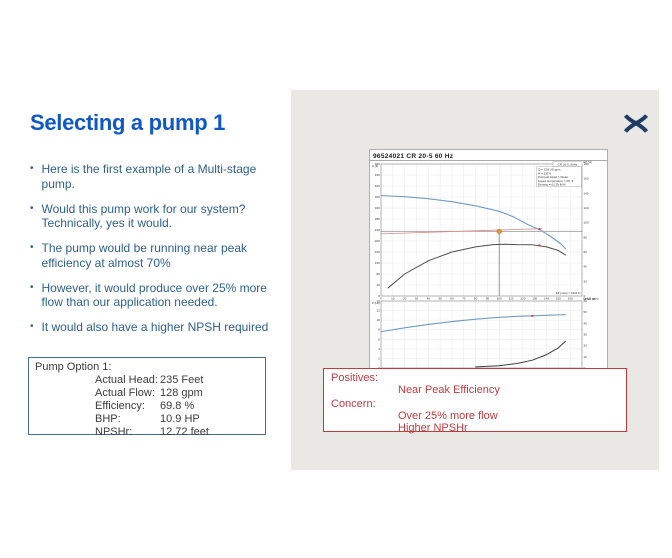 The height and width of the screenshot is (558, 672). What do you see at coordinates (150, 432) in the screenshot?
I see `table-row: NPSHr: 12.72 feet` at bounding box center [150, 432].